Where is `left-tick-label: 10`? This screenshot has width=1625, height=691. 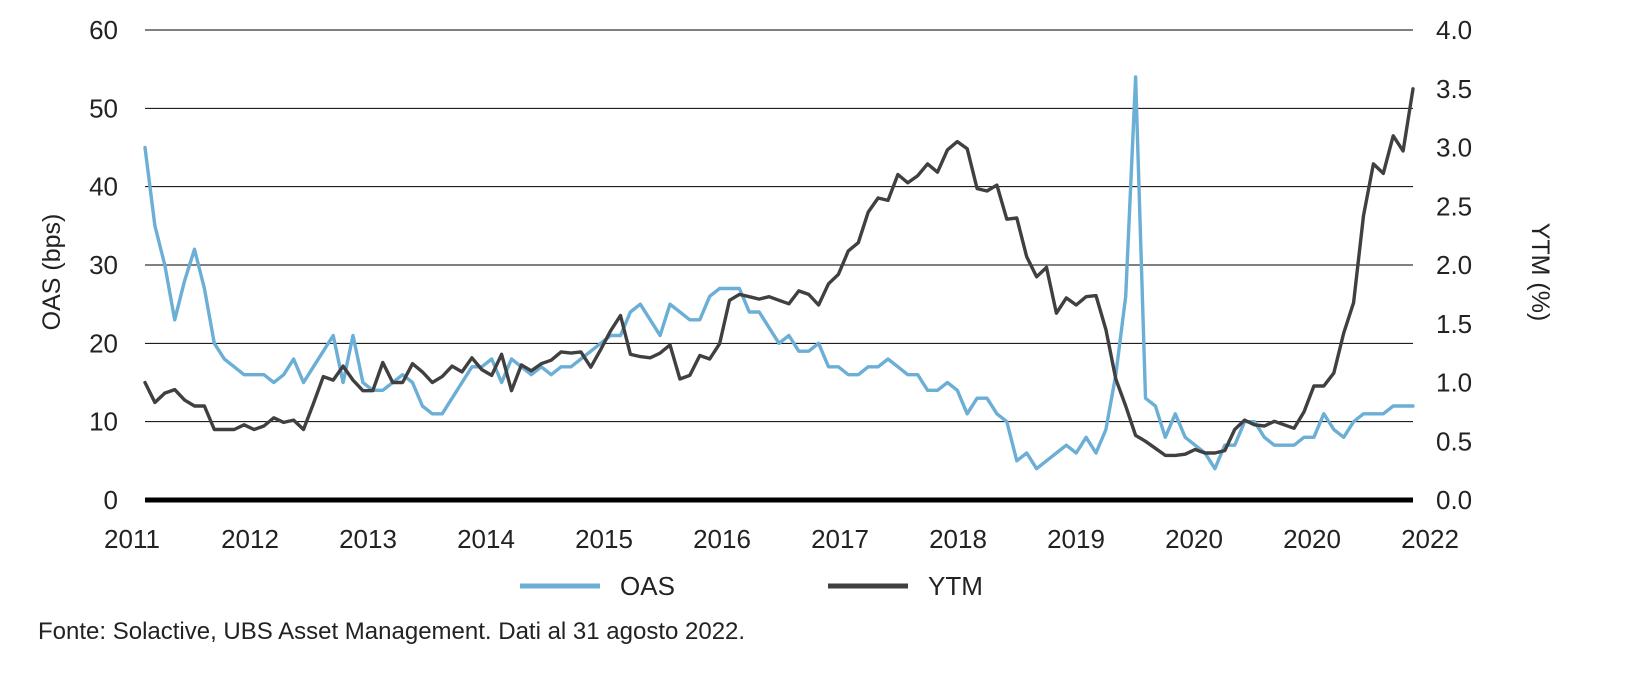
left-tick-label: 10 is located at coordinates (103, 422).